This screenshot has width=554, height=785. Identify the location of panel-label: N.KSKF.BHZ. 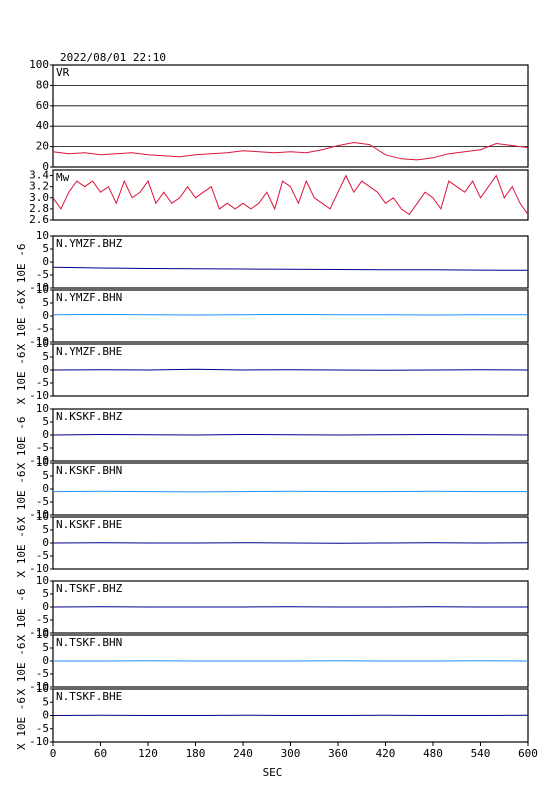
(89, 416).